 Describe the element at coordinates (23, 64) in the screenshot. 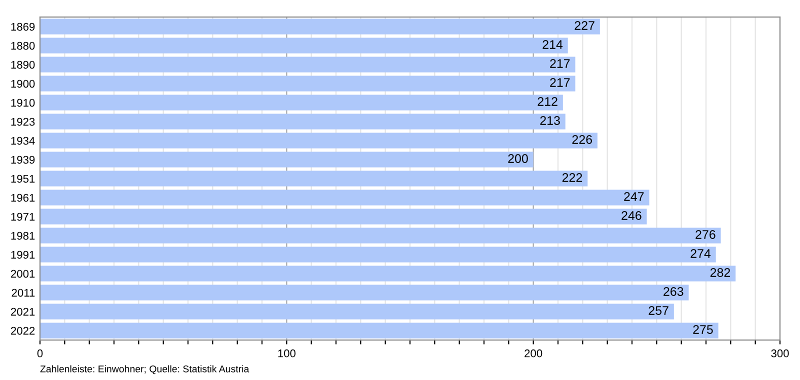

I see `y-tick-label: 1890` at that location.